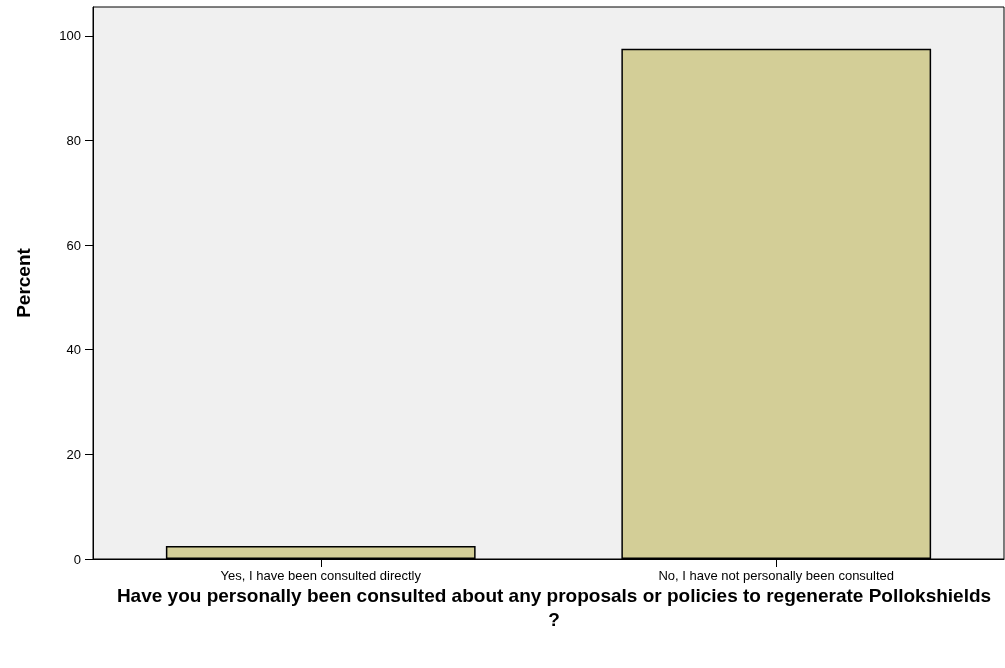 Image resolution: width=1005 pixels, height=668 pixels. What do you see at coordinates (73, 350) in the screenshot?
I see `y-tick-label: 40` at bounding box center [73, 350].